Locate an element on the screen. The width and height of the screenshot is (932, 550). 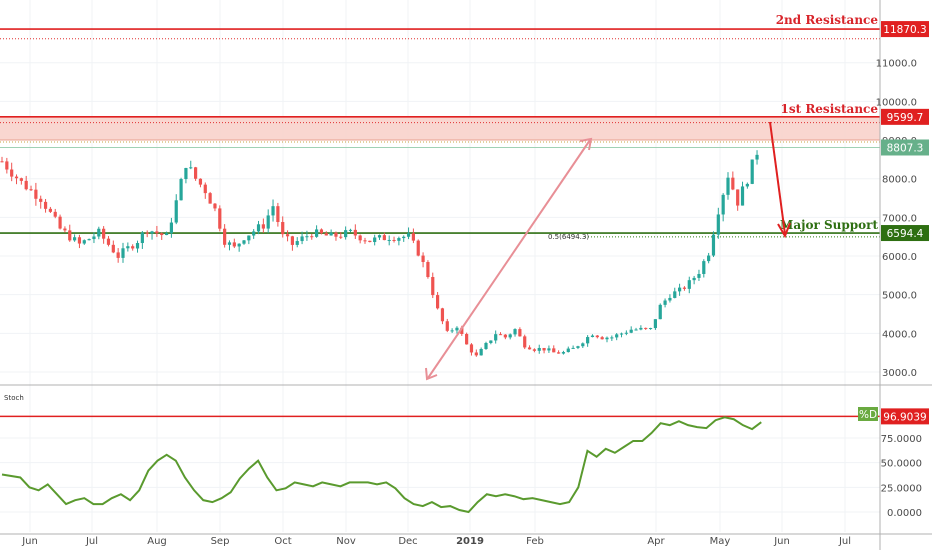
y-tick-label: 6000.0 is located at coordinates (899, 257).